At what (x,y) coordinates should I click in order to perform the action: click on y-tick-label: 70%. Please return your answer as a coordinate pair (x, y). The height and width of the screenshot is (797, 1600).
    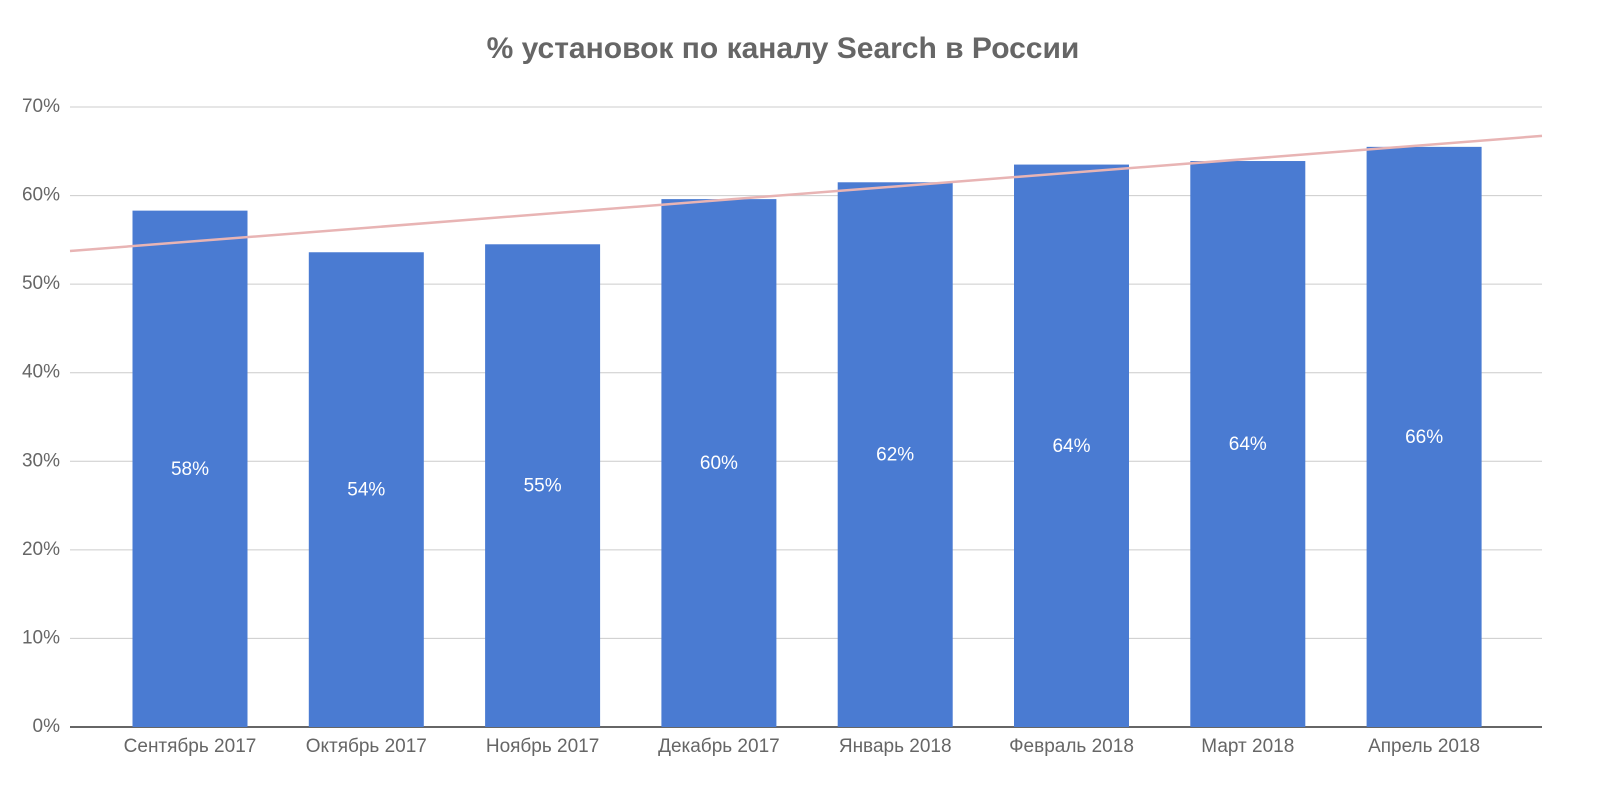
    Looking at the image, I should click on (41, 106).